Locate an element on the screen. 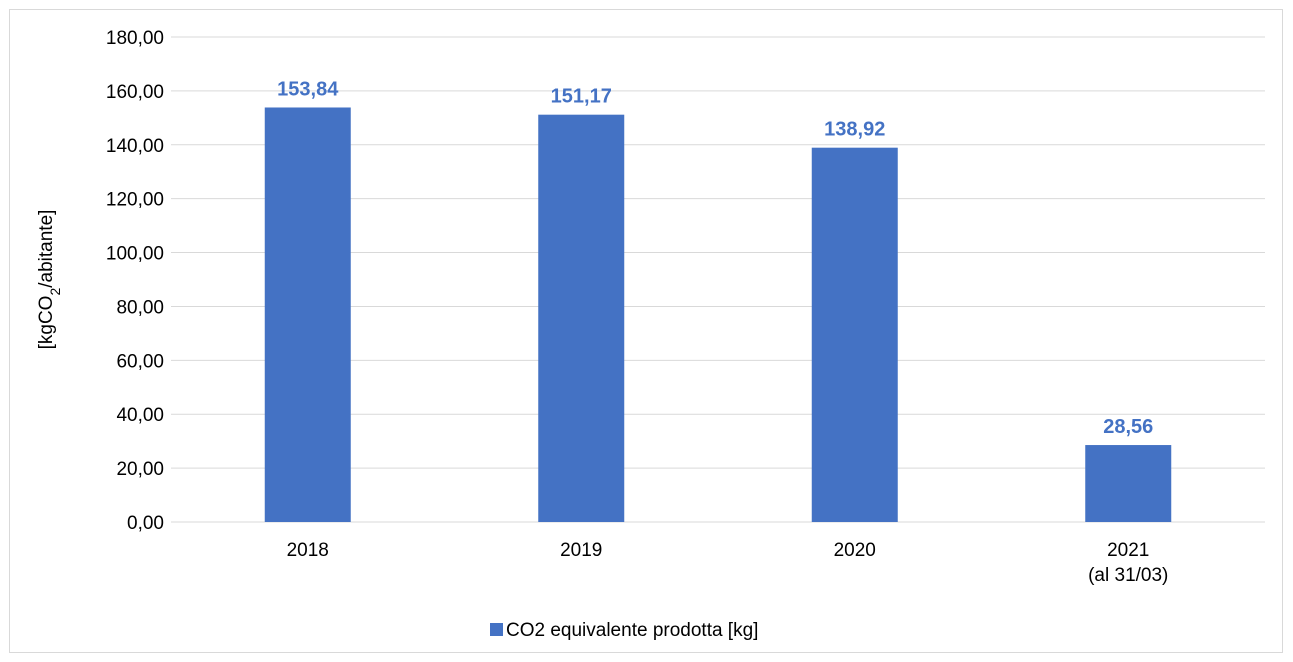 The width and height of the screenshot is (1293, 662). y-tick-label: 100,00 is located at coordinates (135, 254).